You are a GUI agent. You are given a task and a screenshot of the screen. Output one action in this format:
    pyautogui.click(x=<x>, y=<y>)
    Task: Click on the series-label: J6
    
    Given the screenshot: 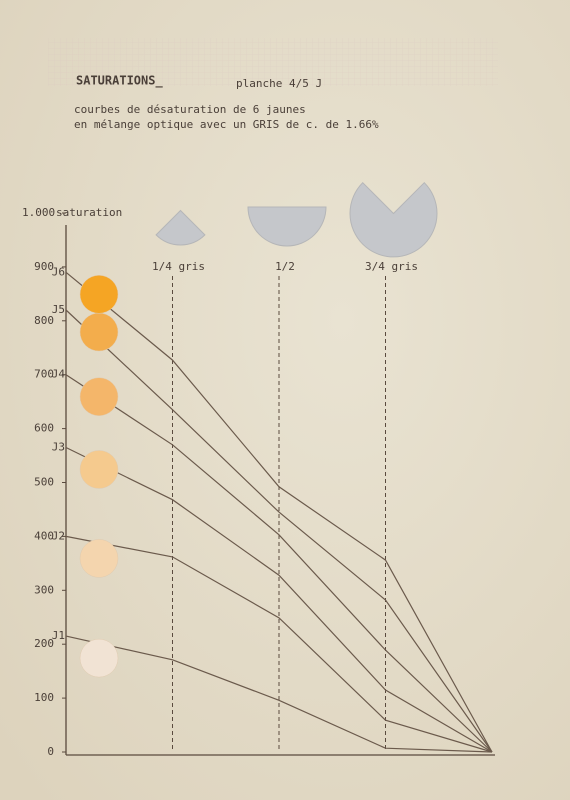 What is the action you would take?
    pyautogui.click(x=58, y=271)
    